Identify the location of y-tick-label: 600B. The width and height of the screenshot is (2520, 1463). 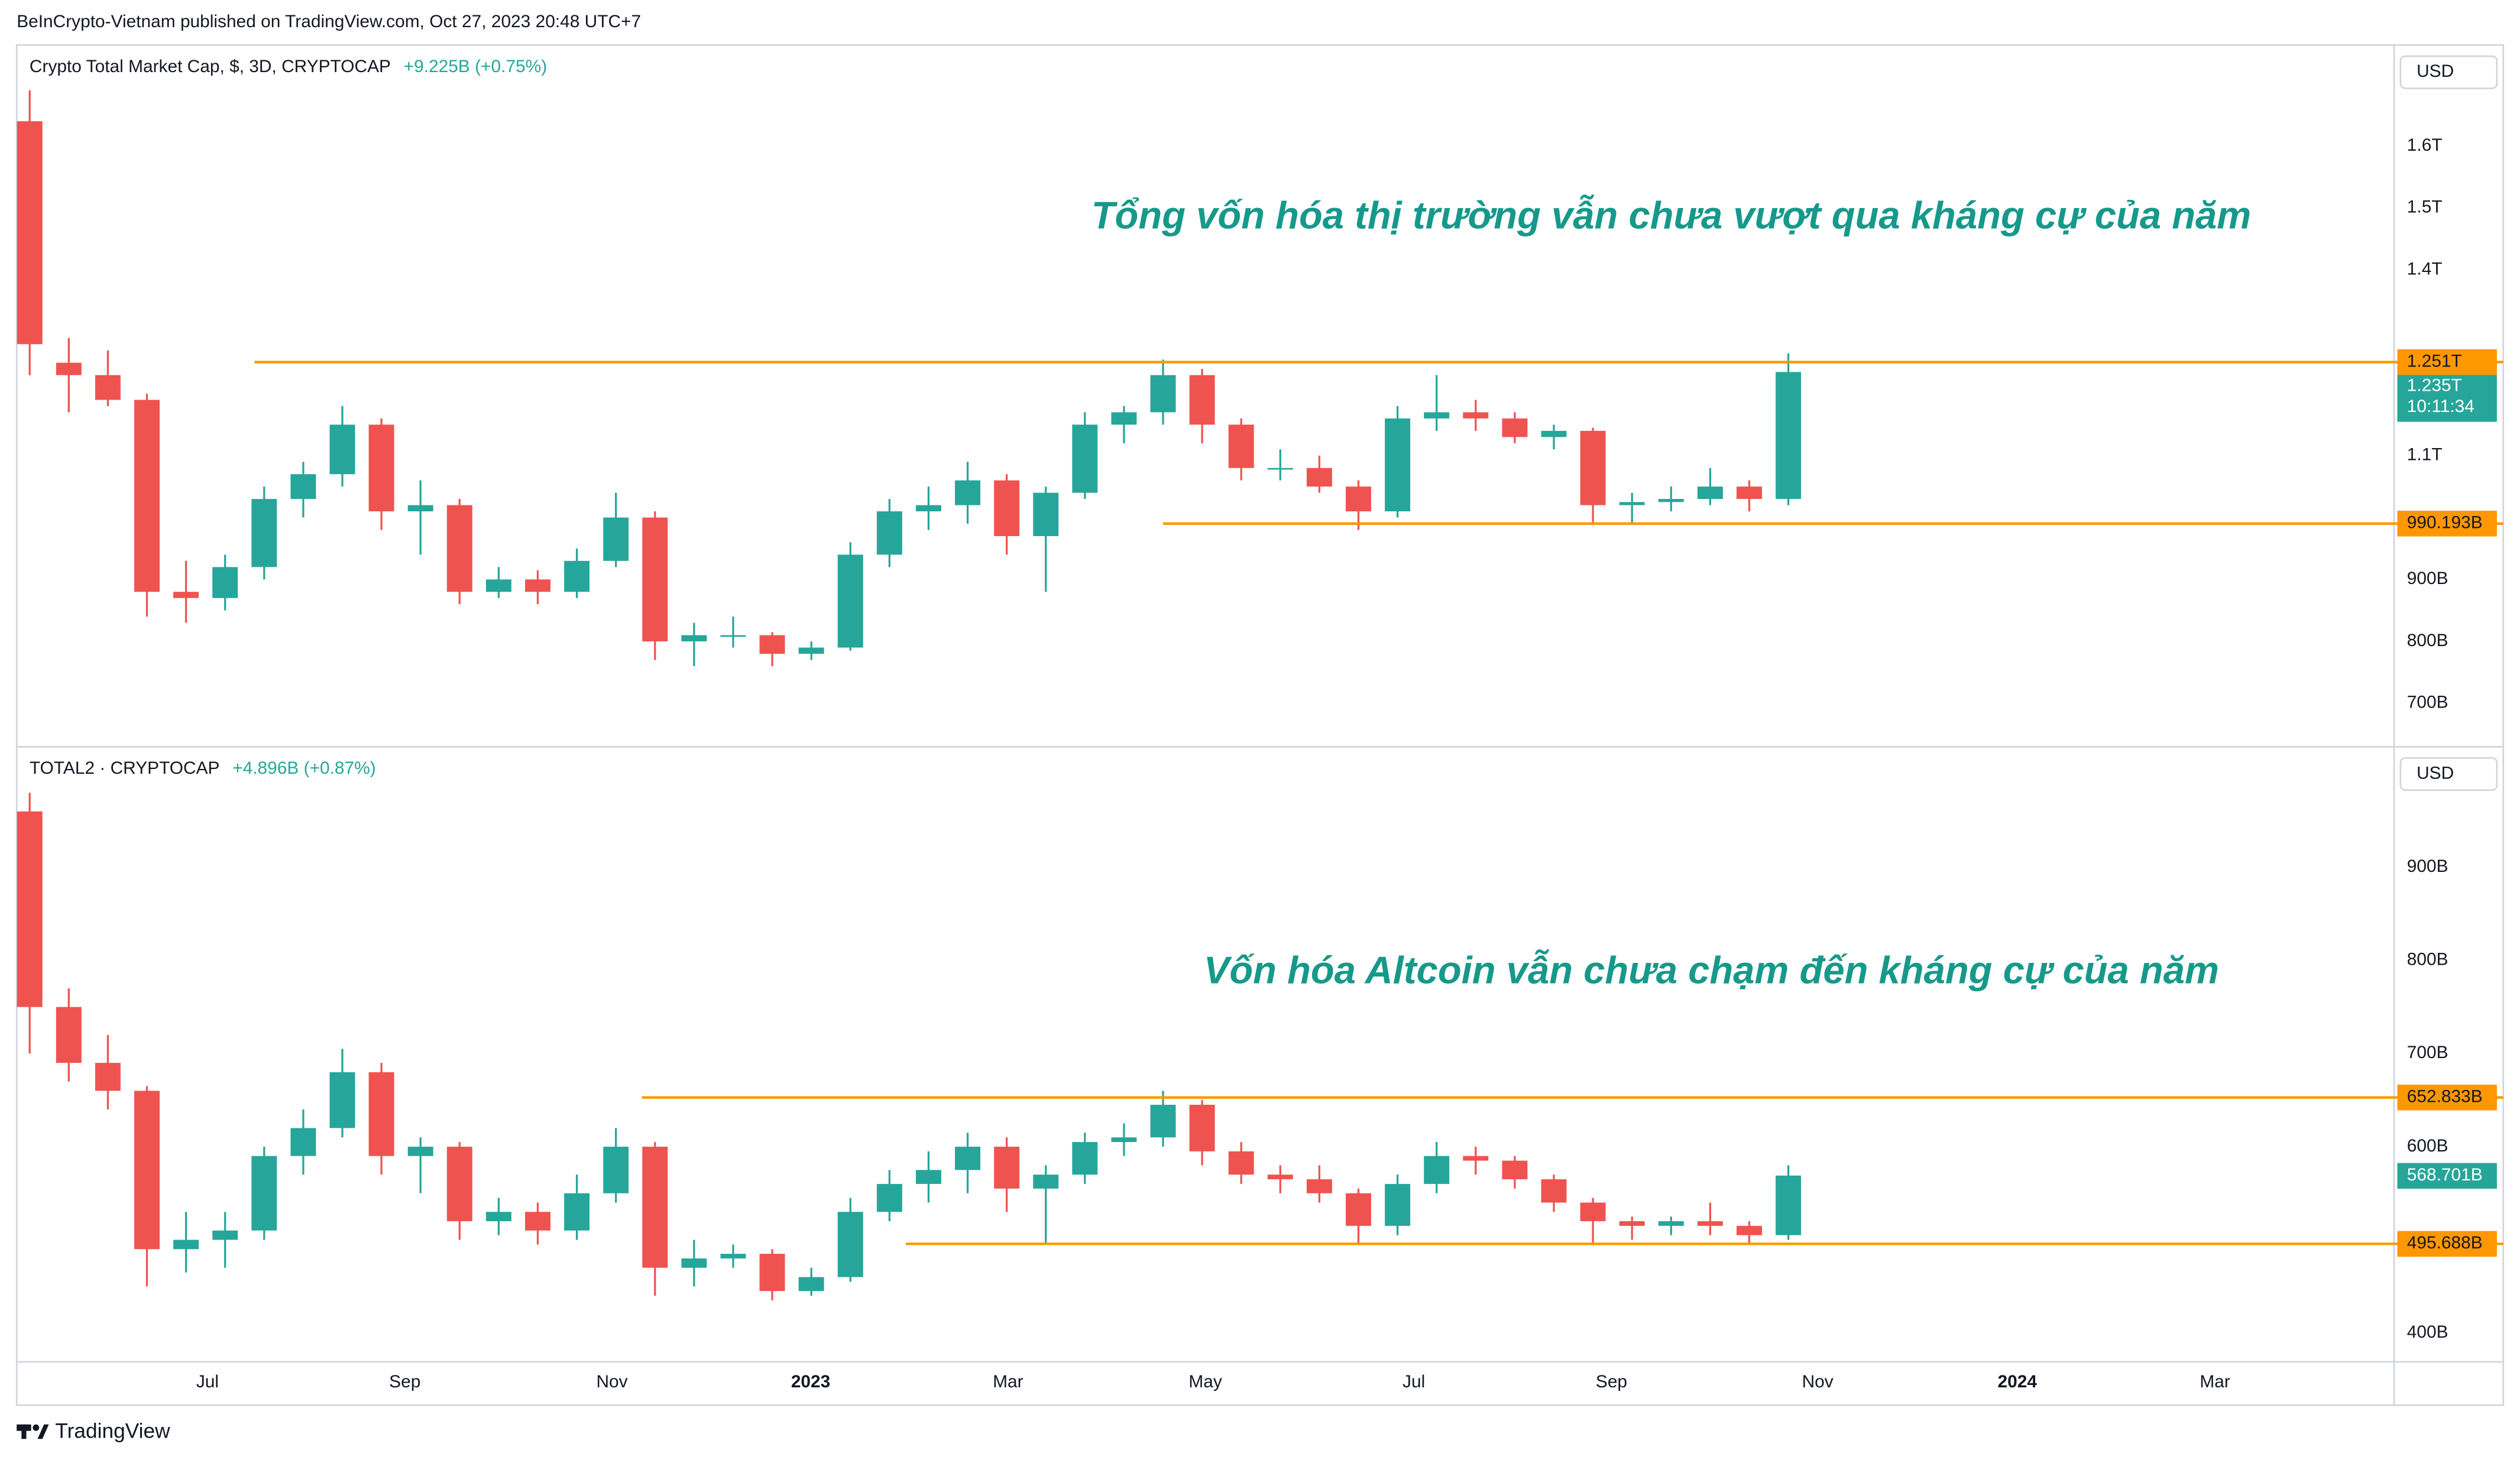
(2427, 1146).